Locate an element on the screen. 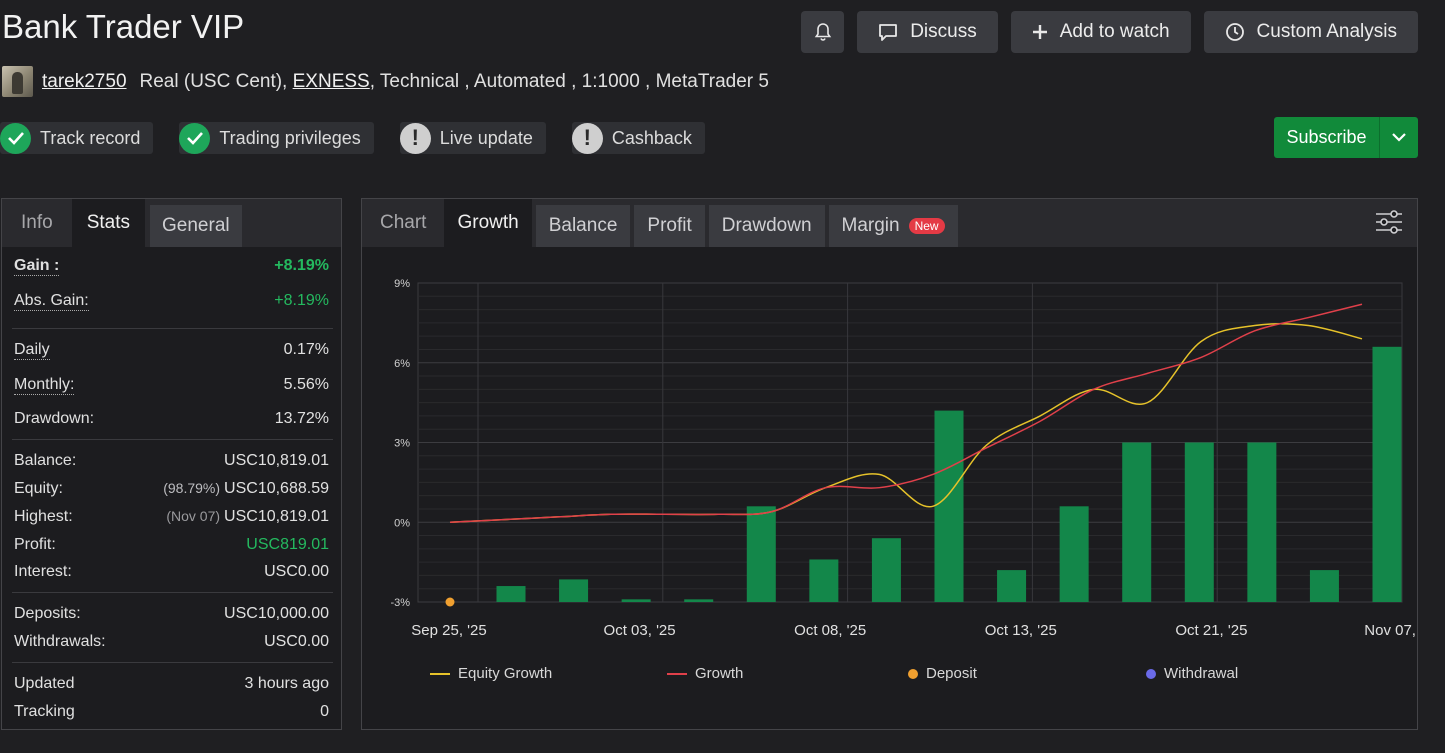 This screenshot has width=1445, height=753. x-tick-label: Oct 08, '25 is located at coordinates (830, 630).